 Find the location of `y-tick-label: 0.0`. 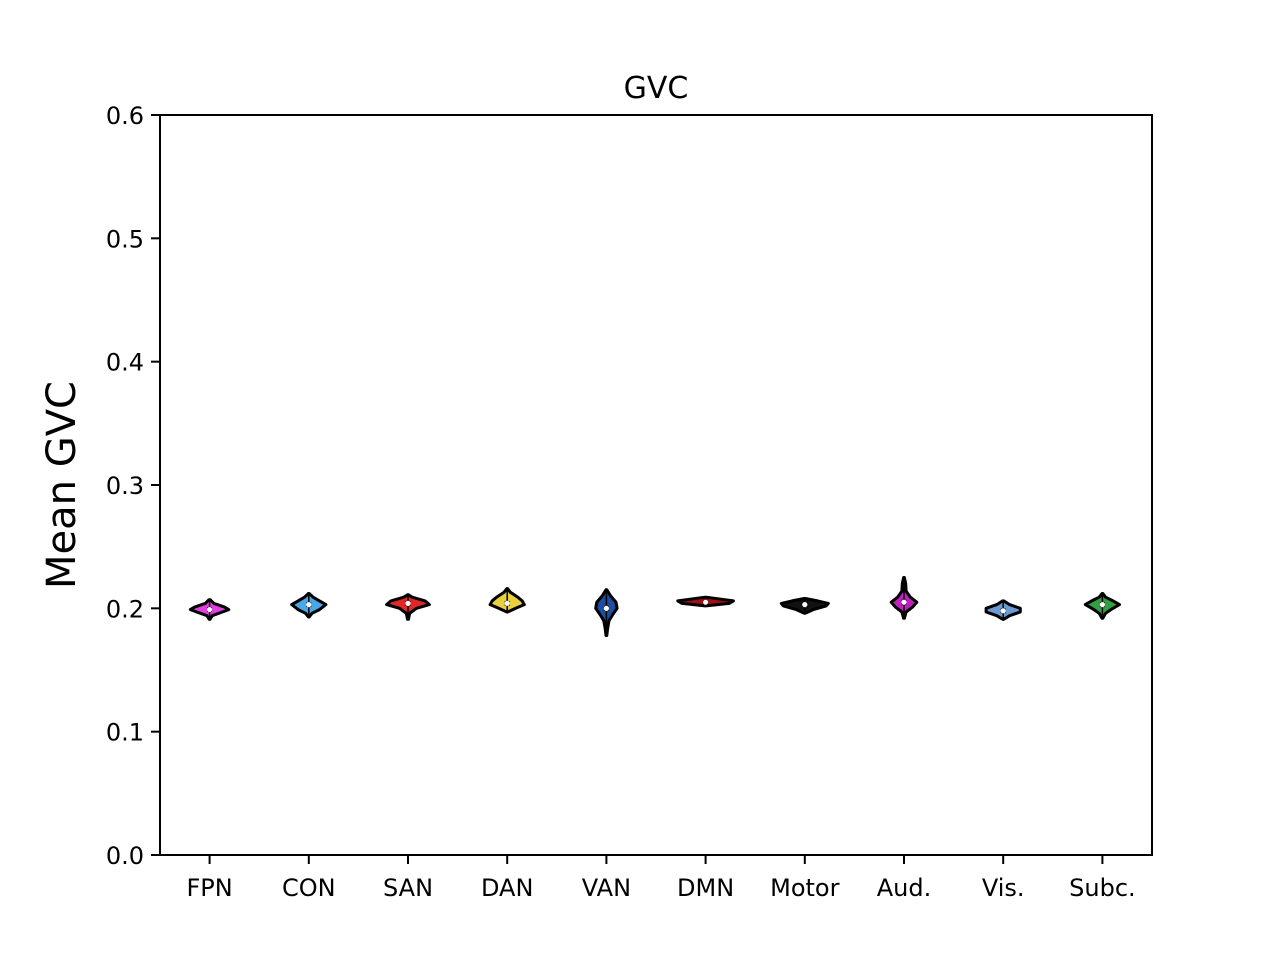

y-tick-label: 0.0 is located at coordinates (125, 856).